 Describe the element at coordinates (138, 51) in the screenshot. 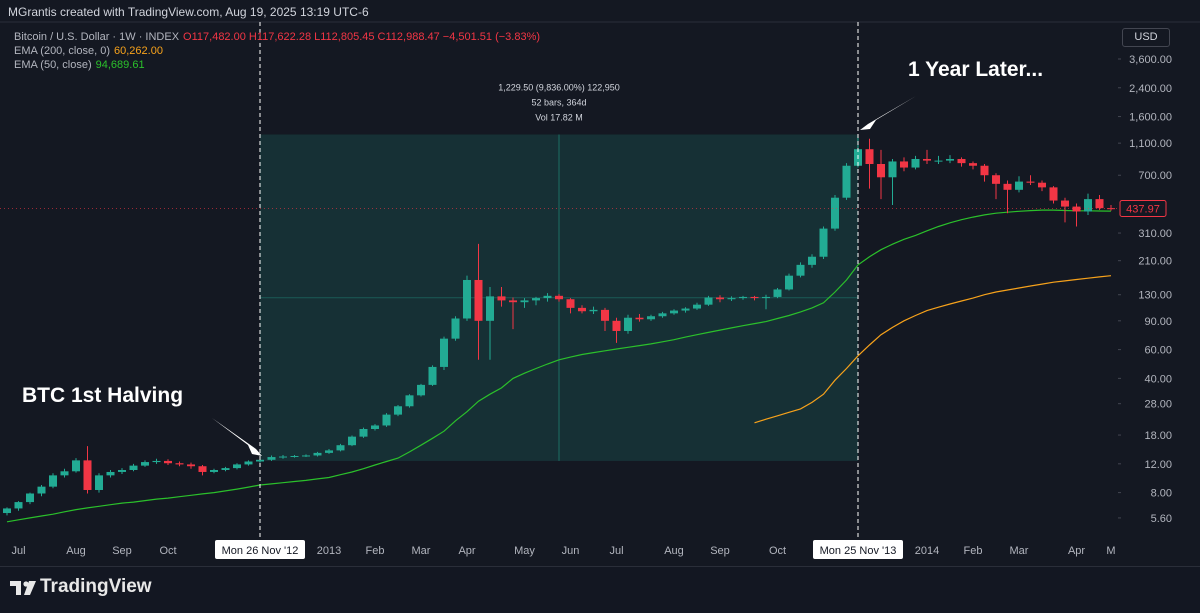

I see `legend-value: 60,262.00` at that location.